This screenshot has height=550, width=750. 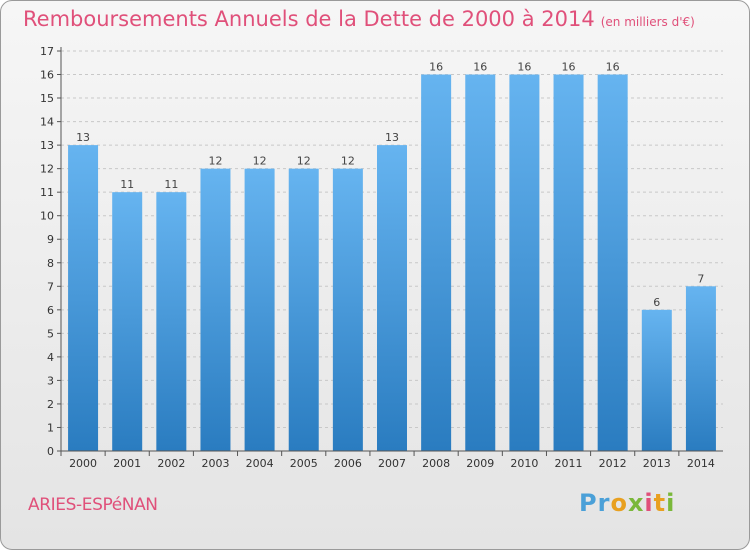 I want to click on data-label-2002: 11, so click(x=171, y=184).